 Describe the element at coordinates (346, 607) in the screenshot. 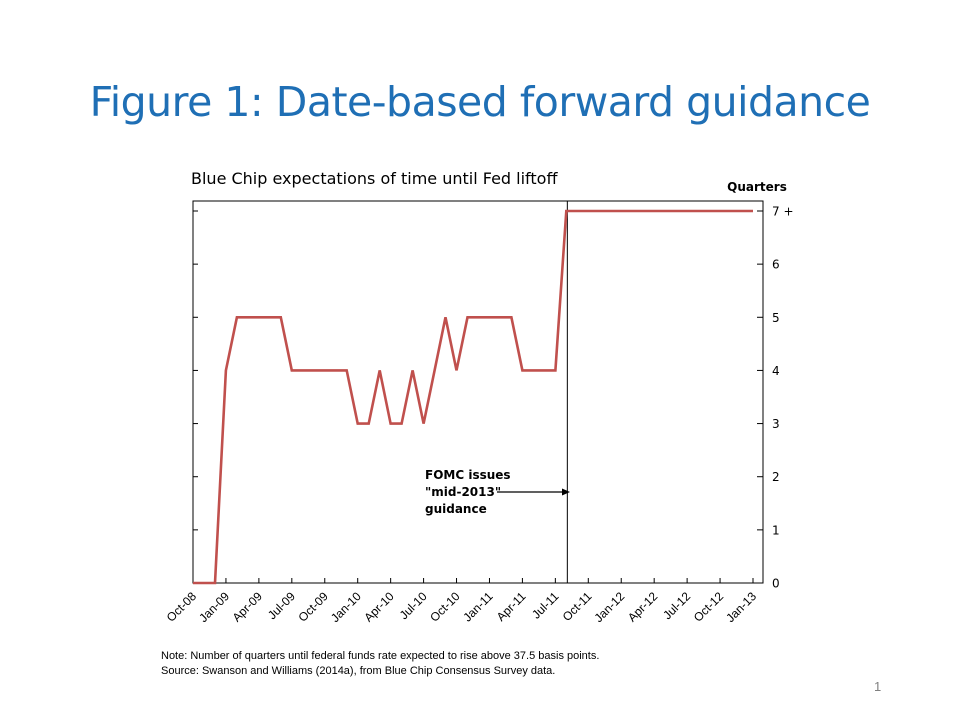

I see `x-tick-label-5: Jan-10` at that location.